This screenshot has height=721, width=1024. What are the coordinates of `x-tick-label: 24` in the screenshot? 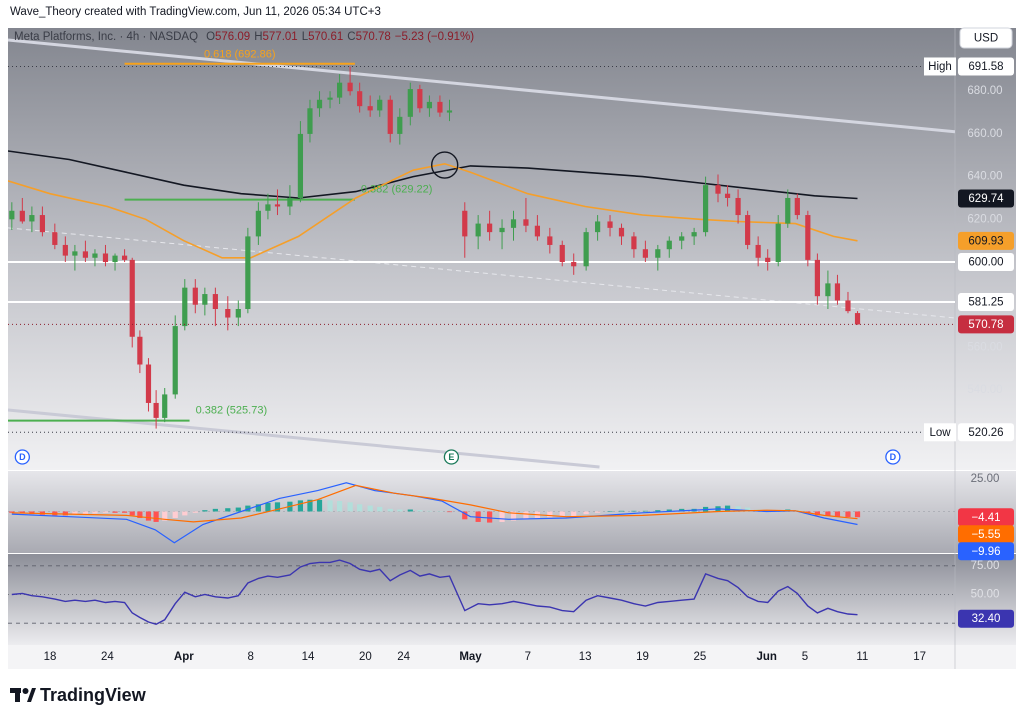 It's located at (403, 657).